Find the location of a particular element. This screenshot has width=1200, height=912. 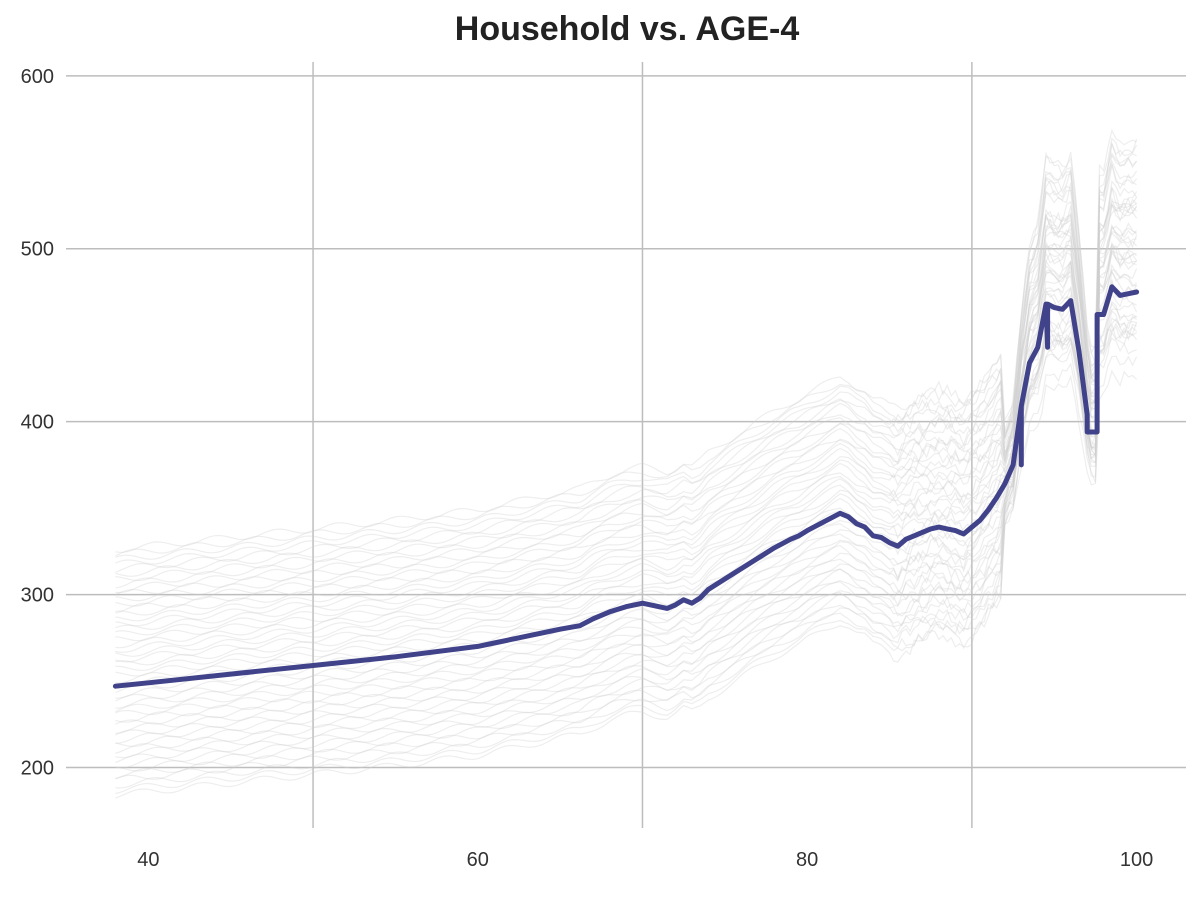

y-tick-label: 200 is located at coordinates (37, 768).